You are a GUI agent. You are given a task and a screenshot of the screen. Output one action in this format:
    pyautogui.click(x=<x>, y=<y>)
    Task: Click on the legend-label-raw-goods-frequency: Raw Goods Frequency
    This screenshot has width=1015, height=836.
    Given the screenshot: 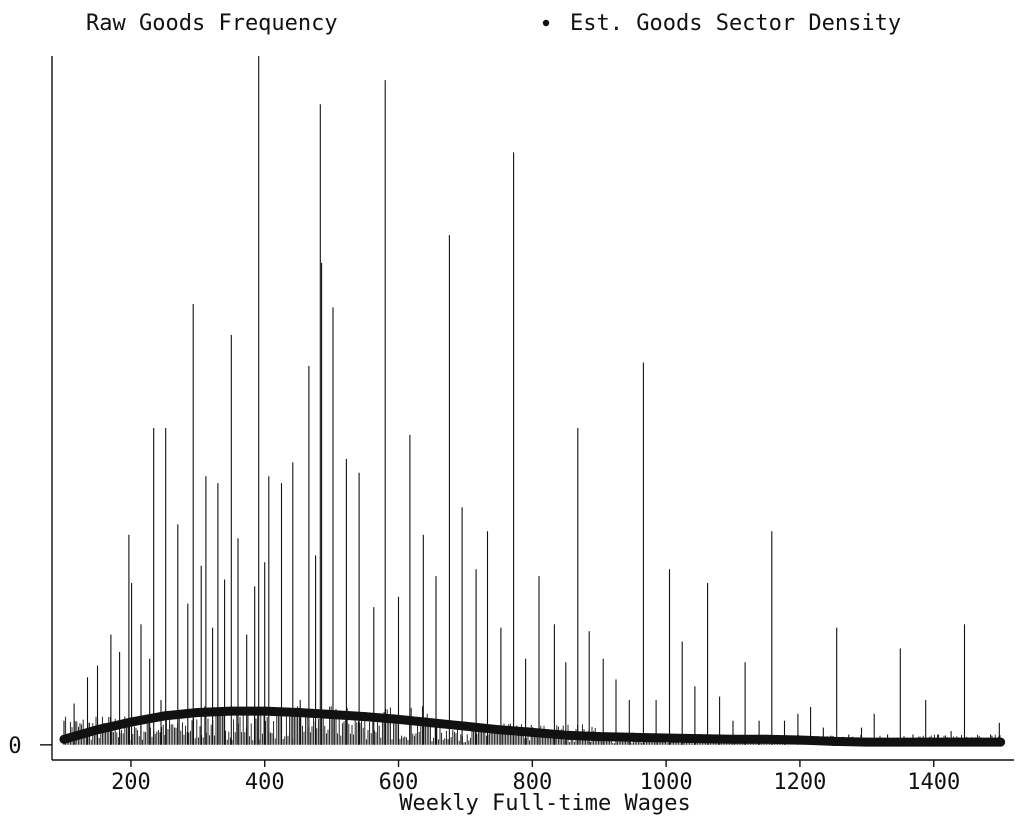 What is the action you would take?
    pyautogui.click(x=212, y=23)
    